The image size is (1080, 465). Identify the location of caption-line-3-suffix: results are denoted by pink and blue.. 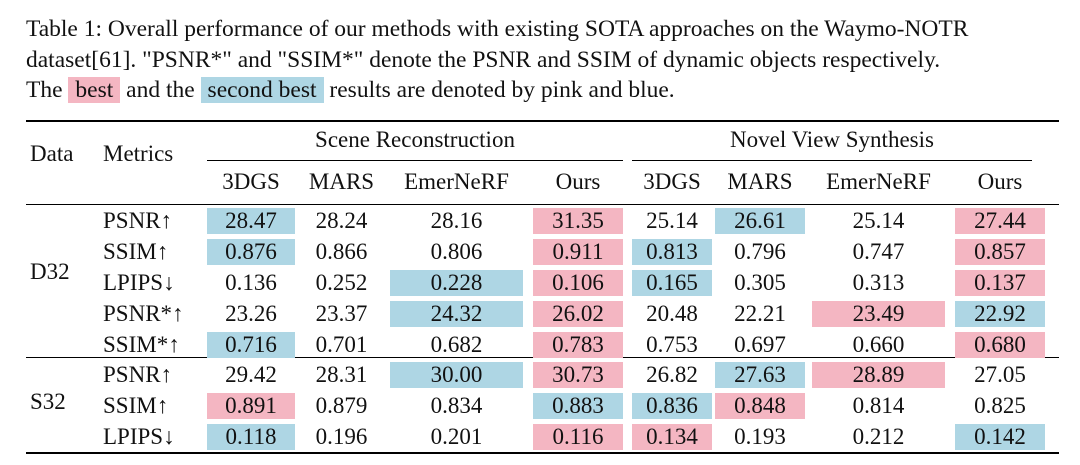
(502, 90).